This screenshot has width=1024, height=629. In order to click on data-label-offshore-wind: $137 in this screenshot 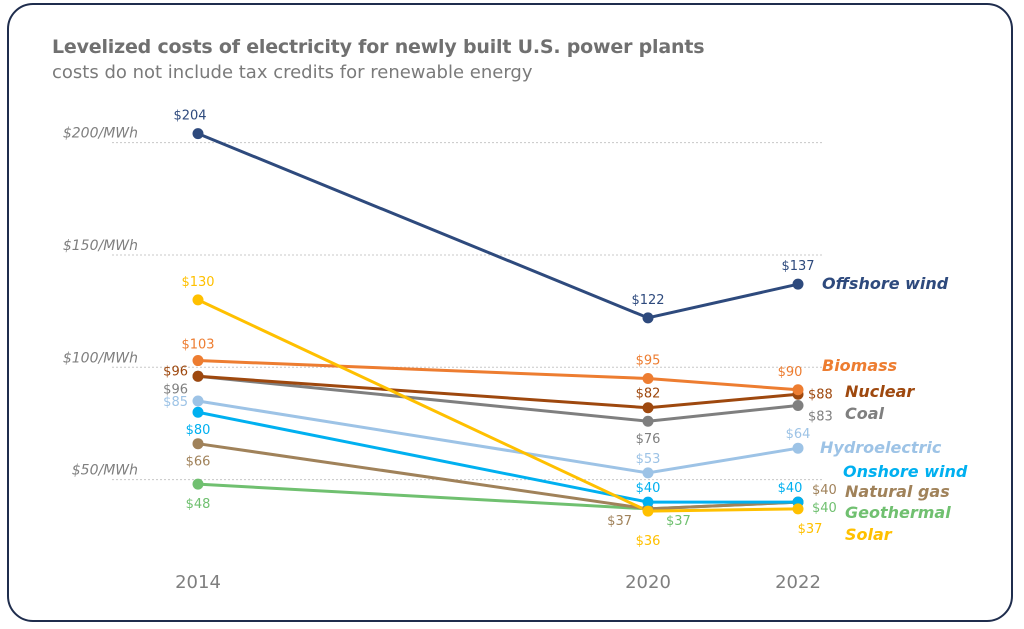, I will do `click(797, 266)`.